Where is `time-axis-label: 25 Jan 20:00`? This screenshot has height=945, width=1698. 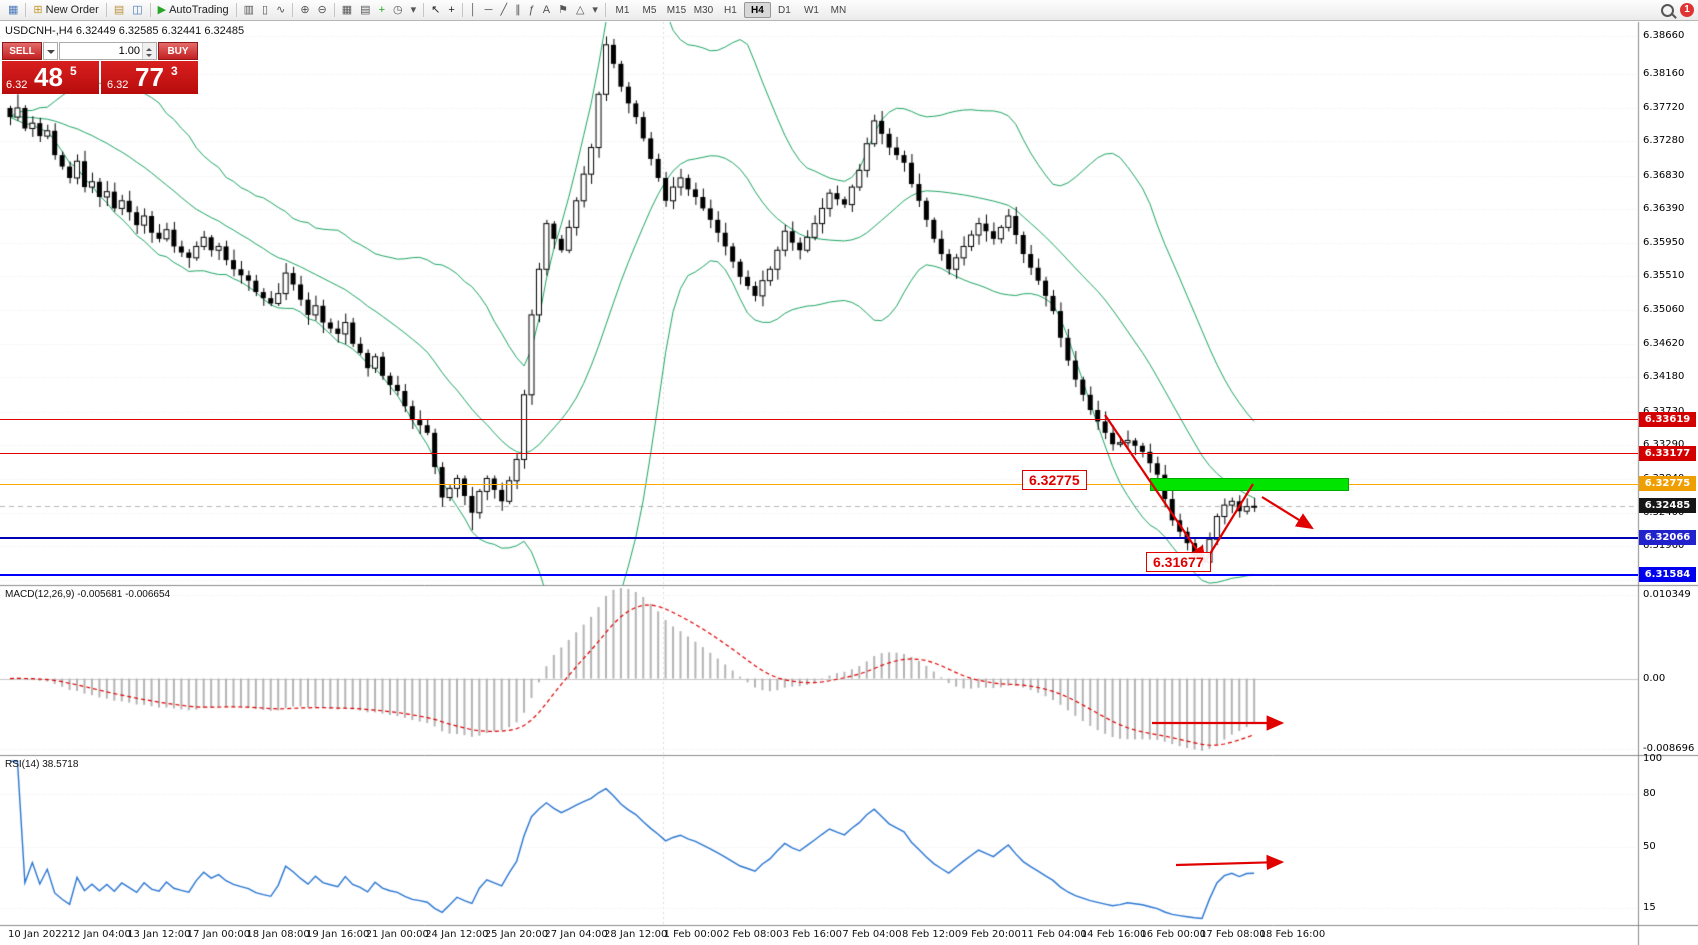 time-axis-label: 25 Jan 20:00 is located at coordinates (516, 934).